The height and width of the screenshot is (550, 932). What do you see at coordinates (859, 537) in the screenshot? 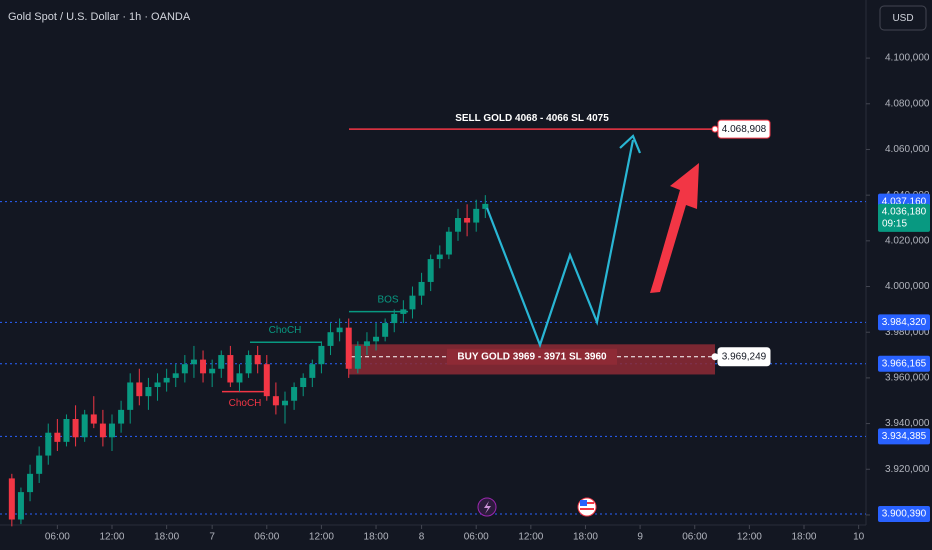
I see `x-tick-label: 10` at bounding box center [859, 537].